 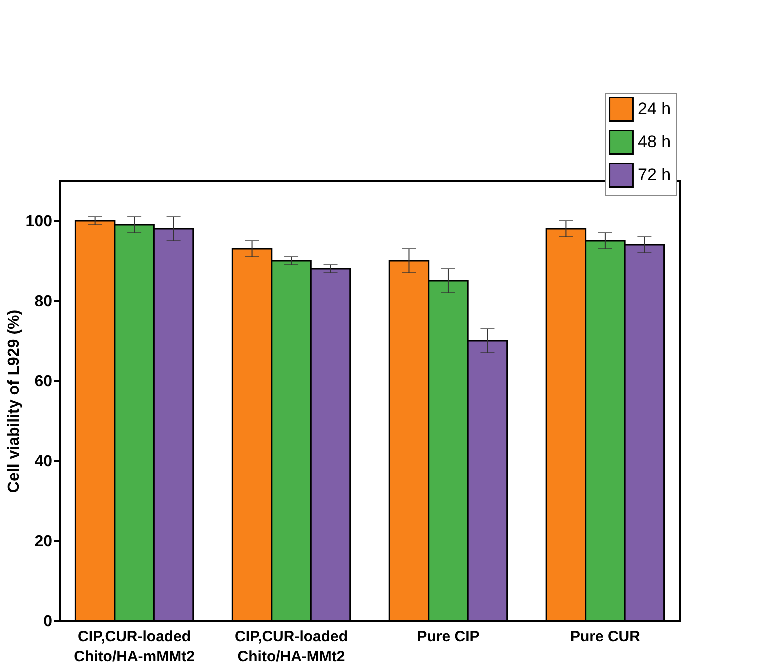 I want to click on y-tick-label: 60, so click(x=43, y=382).